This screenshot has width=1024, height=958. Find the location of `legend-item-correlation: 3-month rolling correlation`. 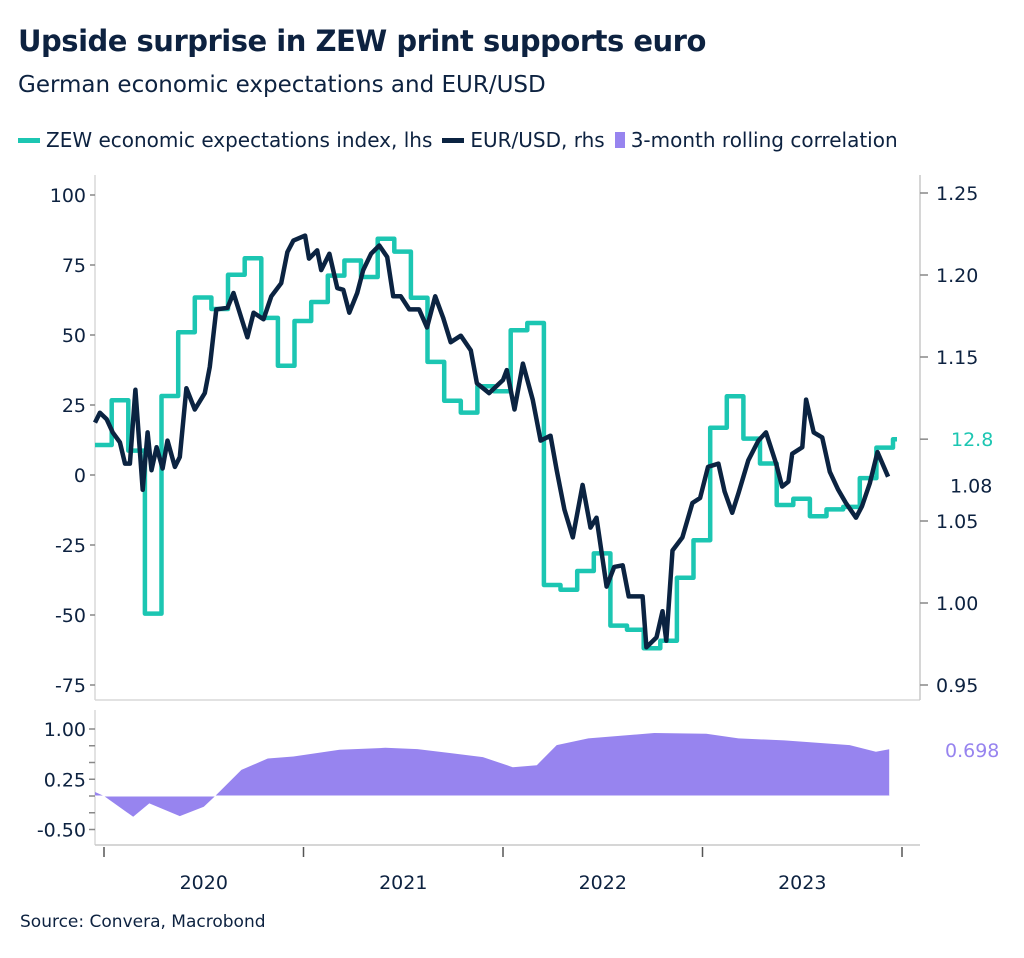

legend-item-correlation: 3-month rolling correlation is located at coordinates (756, 140).